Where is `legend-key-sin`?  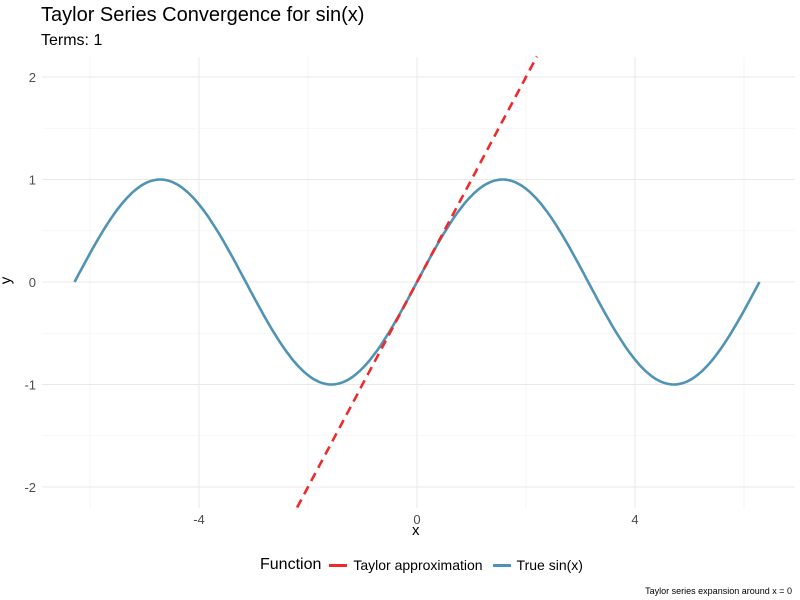
legend-key-sin is located at coordinates (501, 565).